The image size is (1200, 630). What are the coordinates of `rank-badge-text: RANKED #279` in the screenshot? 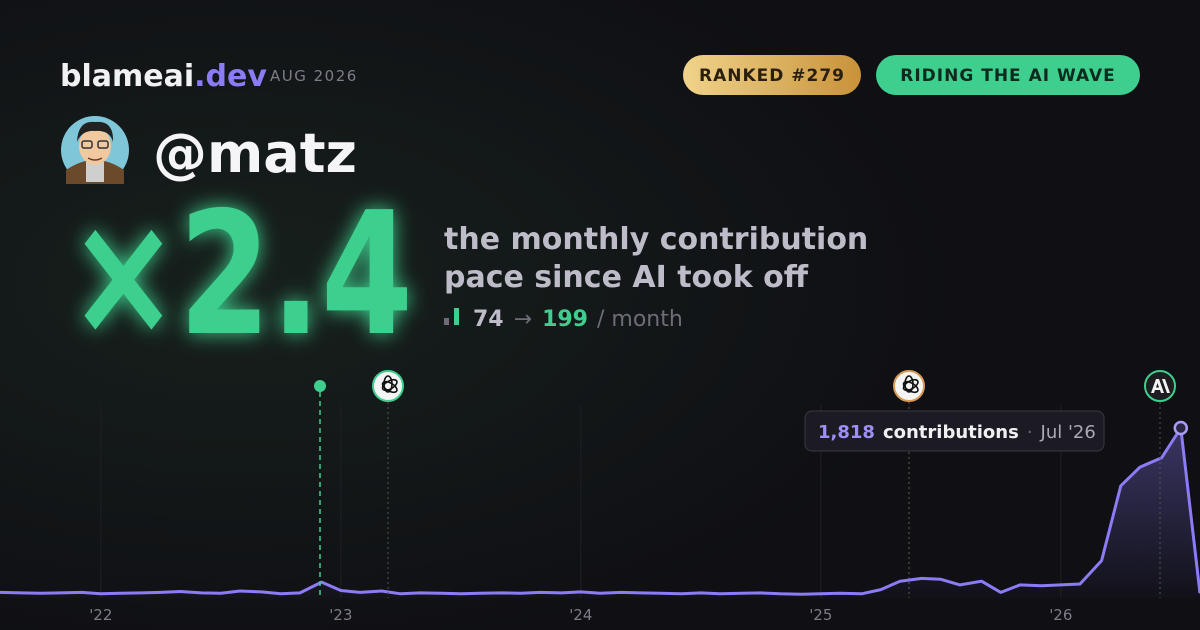 It's located at (772, 76).